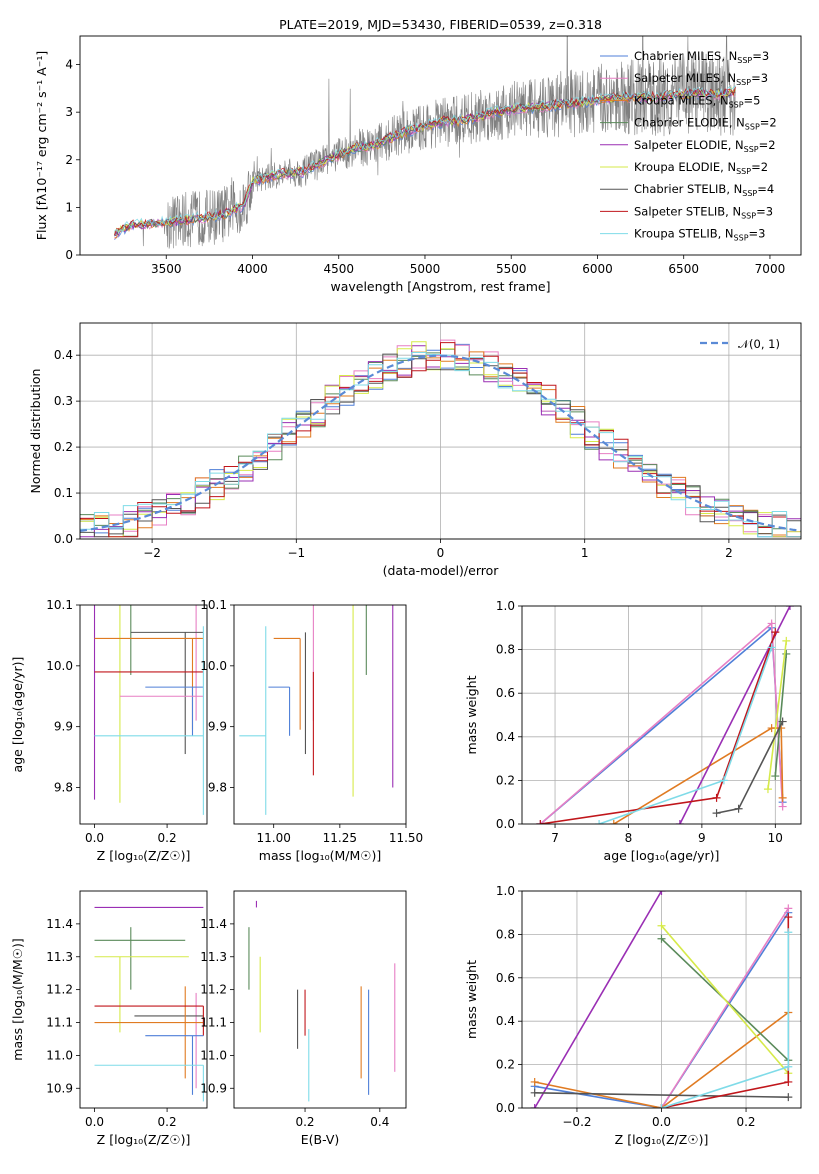  I want to click on y-axis-label: Flux [fλ10⁻¹⁷ erg cm⁻² s⁻¹ A⁻¹], so click(41, 145).